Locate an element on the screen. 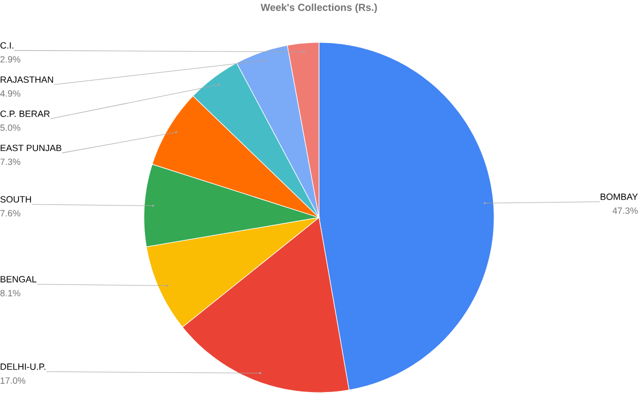 The width and height of the screenshot is (638, 393). slice-label: EAST PUNJAB is located at coordinates (31, 148).